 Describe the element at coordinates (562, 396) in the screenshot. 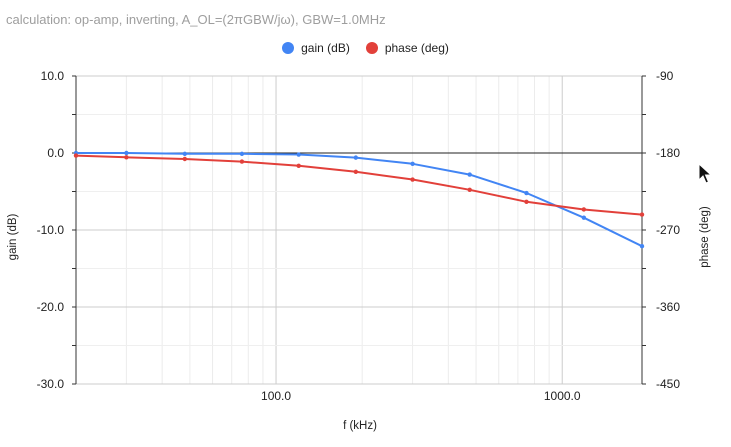

I see `x-tick-label: 1000.0` at that location.